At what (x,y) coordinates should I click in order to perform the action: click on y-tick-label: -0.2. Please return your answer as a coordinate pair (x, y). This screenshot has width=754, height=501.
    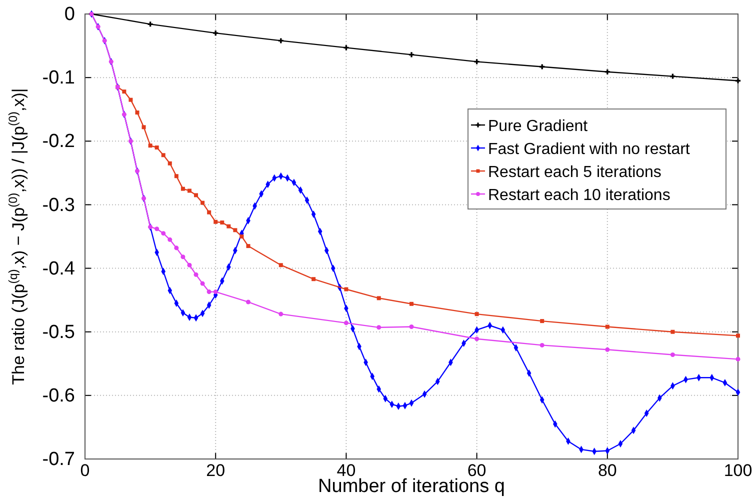
    Looking at the image, I should click on (58, 141).